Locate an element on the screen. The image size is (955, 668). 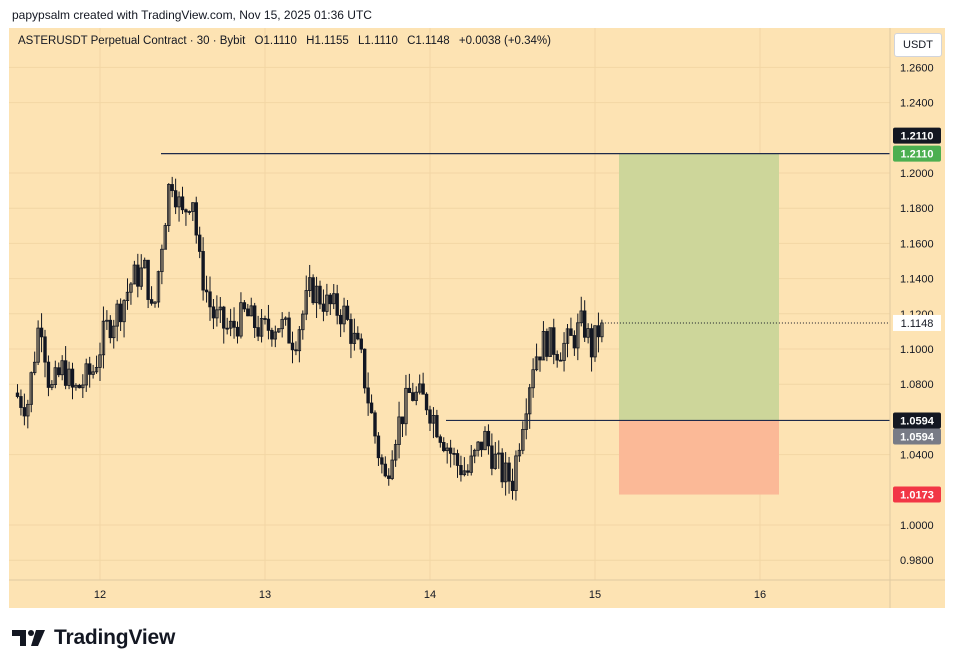
profit-zone is located at coordinates (699, 287).